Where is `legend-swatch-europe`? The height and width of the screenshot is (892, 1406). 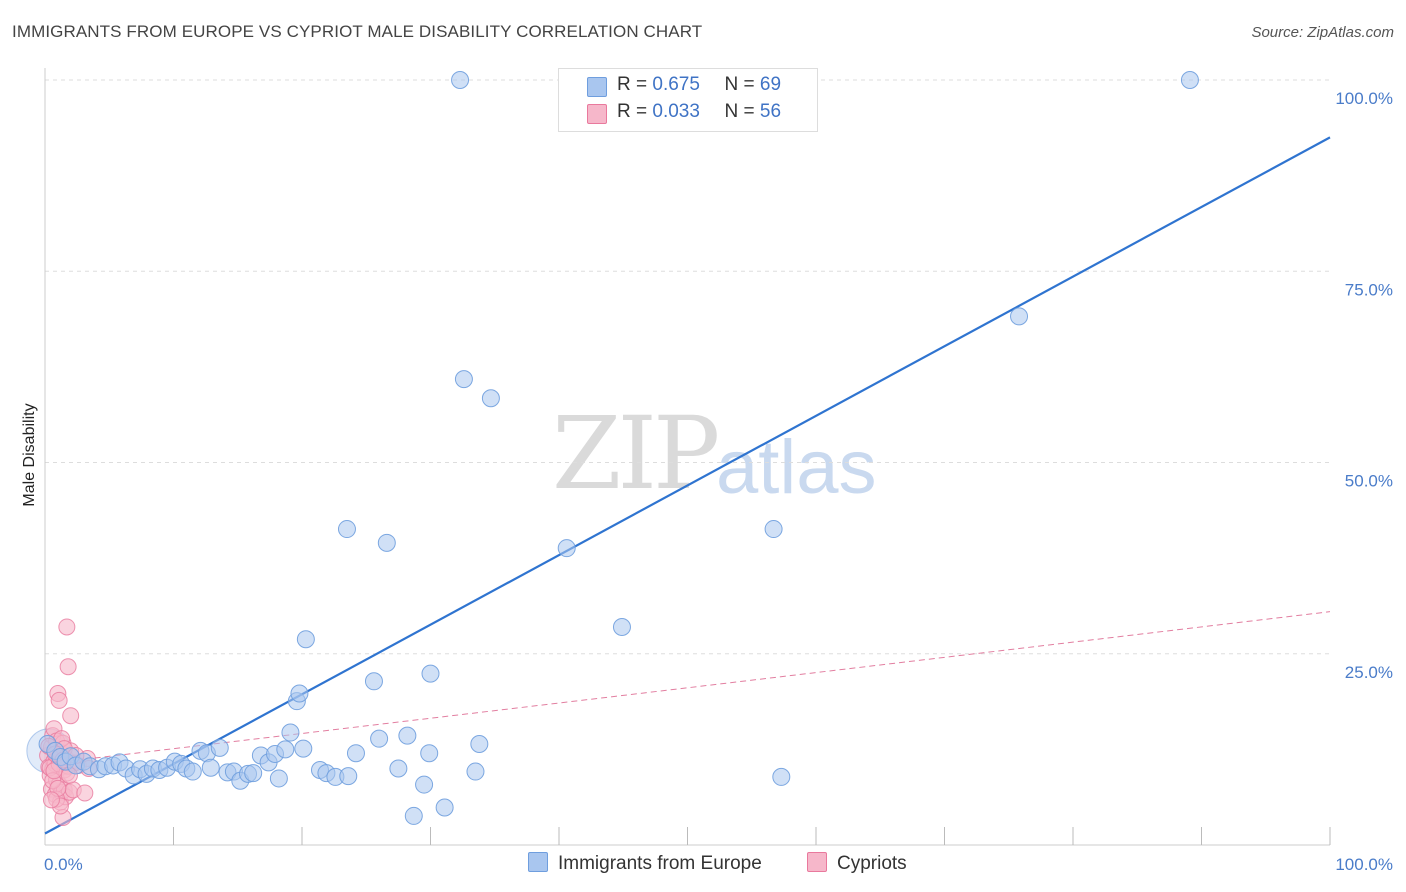 legend-swatch-europe is located at coordinates (597, 87).